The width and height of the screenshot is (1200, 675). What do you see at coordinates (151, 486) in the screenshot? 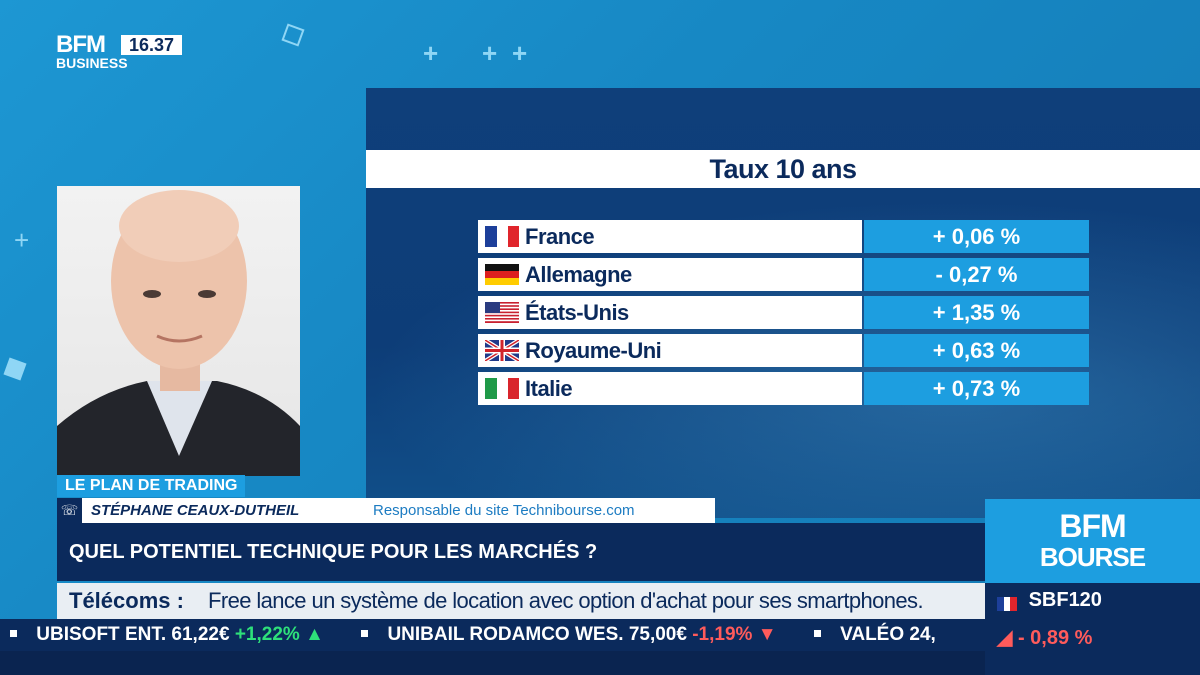
I see `show-name-tag: LE PLAN DE TRADING` at bounding box center [151, 486].